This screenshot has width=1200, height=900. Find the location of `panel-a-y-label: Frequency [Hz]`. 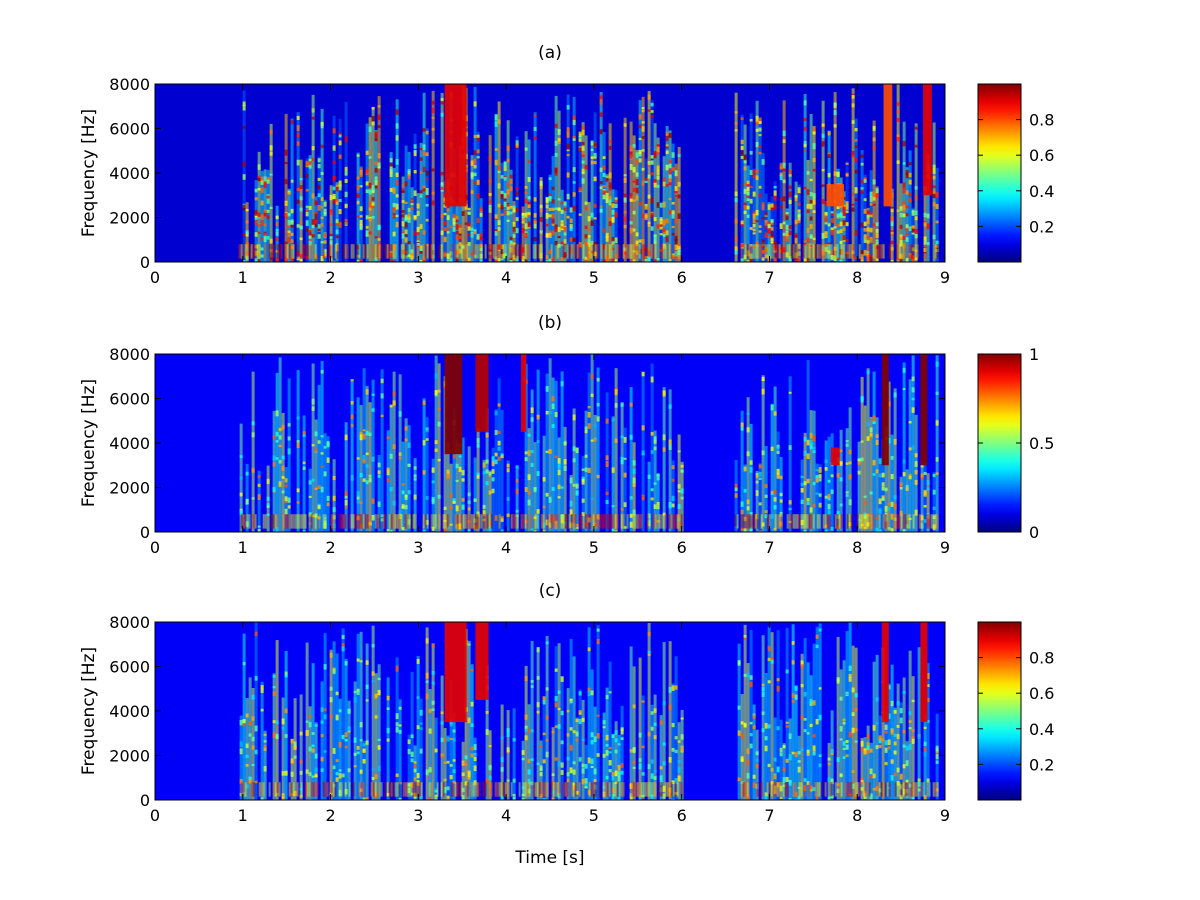

panel-a-y-label: Frequency [Hz] is located at coordinates (89, 173).